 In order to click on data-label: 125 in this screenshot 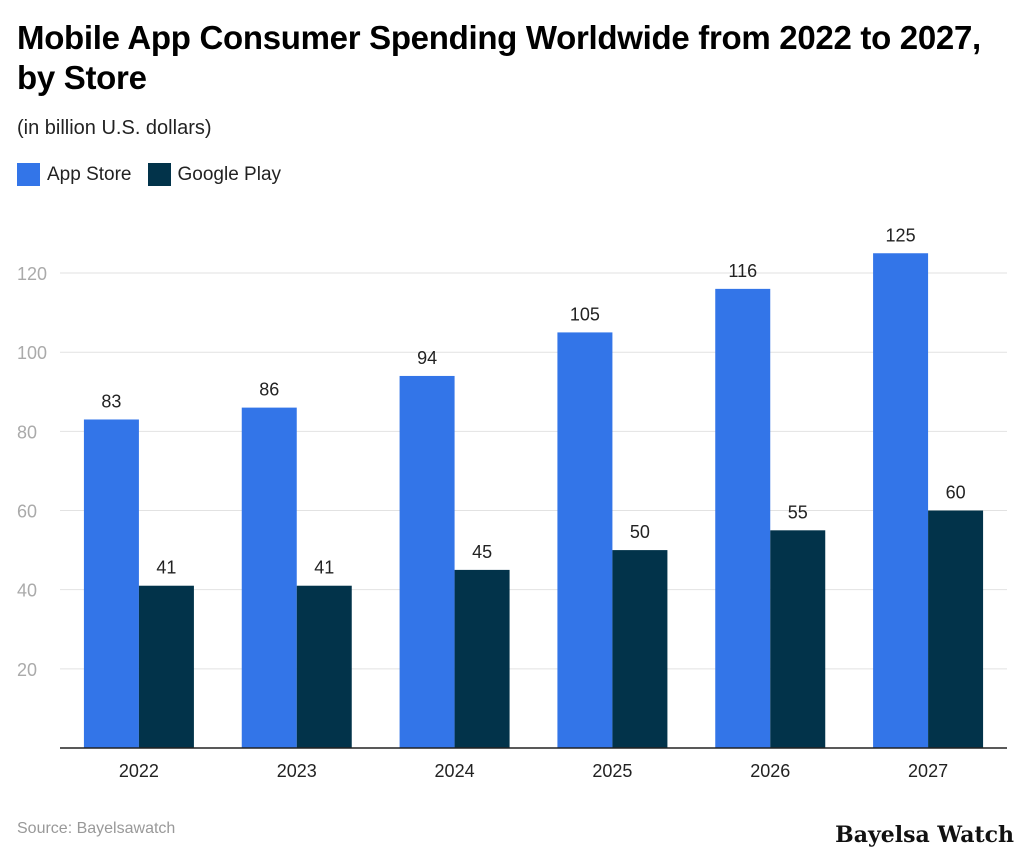, I will do `click(901, 235)`.